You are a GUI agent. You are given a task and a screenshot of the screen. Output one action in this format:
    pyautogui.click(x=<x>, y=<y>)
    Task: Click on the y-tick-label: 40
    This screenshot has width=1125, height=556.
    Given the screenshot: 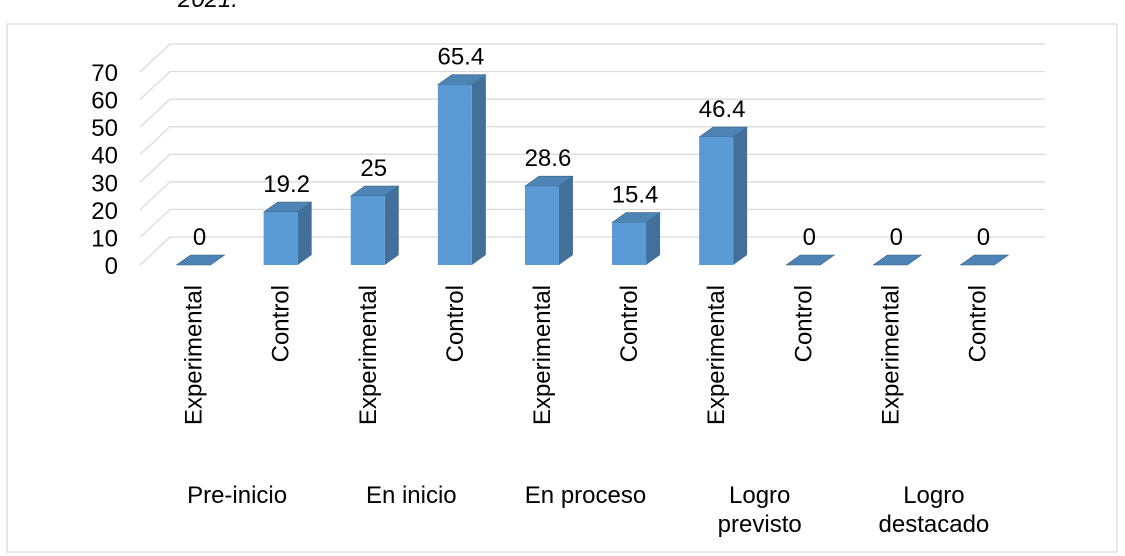 What is the action you would take?
    pyautogui.click(x=104, y=156)
    